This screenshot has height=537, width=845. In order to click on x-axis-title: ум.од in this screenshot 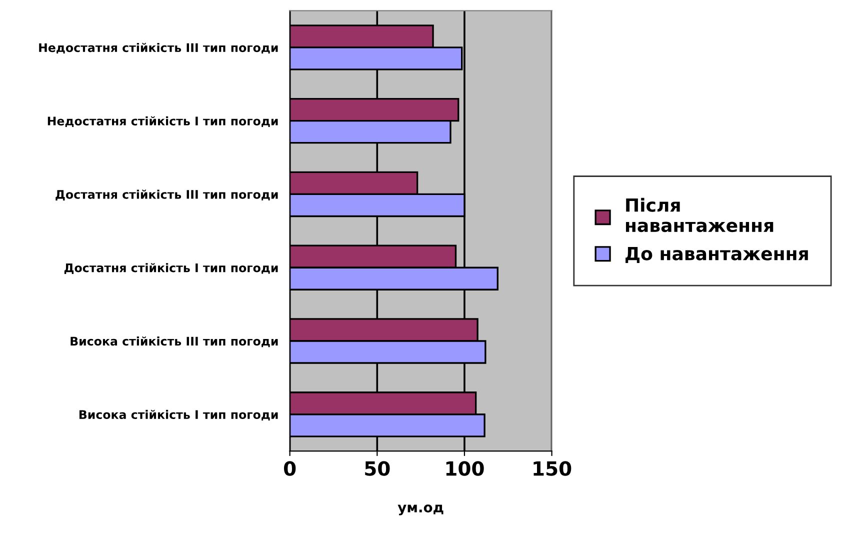, I will do `click(421, 510)`.